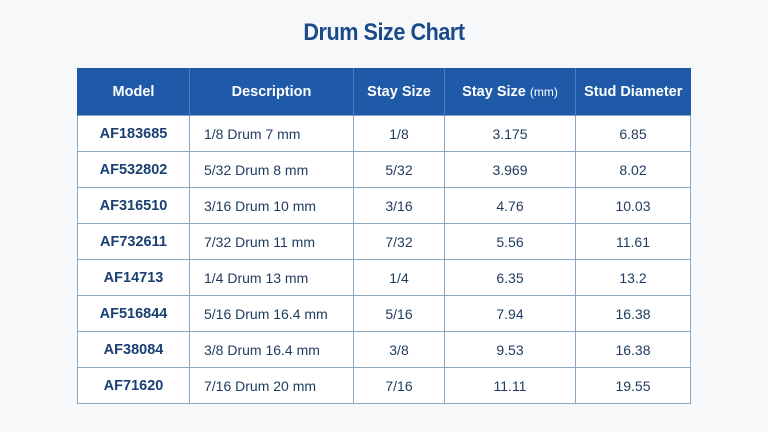  Describe the element at coordinates (133, 169) in the screenshot. I see `model-cell: AF532802` at that location.